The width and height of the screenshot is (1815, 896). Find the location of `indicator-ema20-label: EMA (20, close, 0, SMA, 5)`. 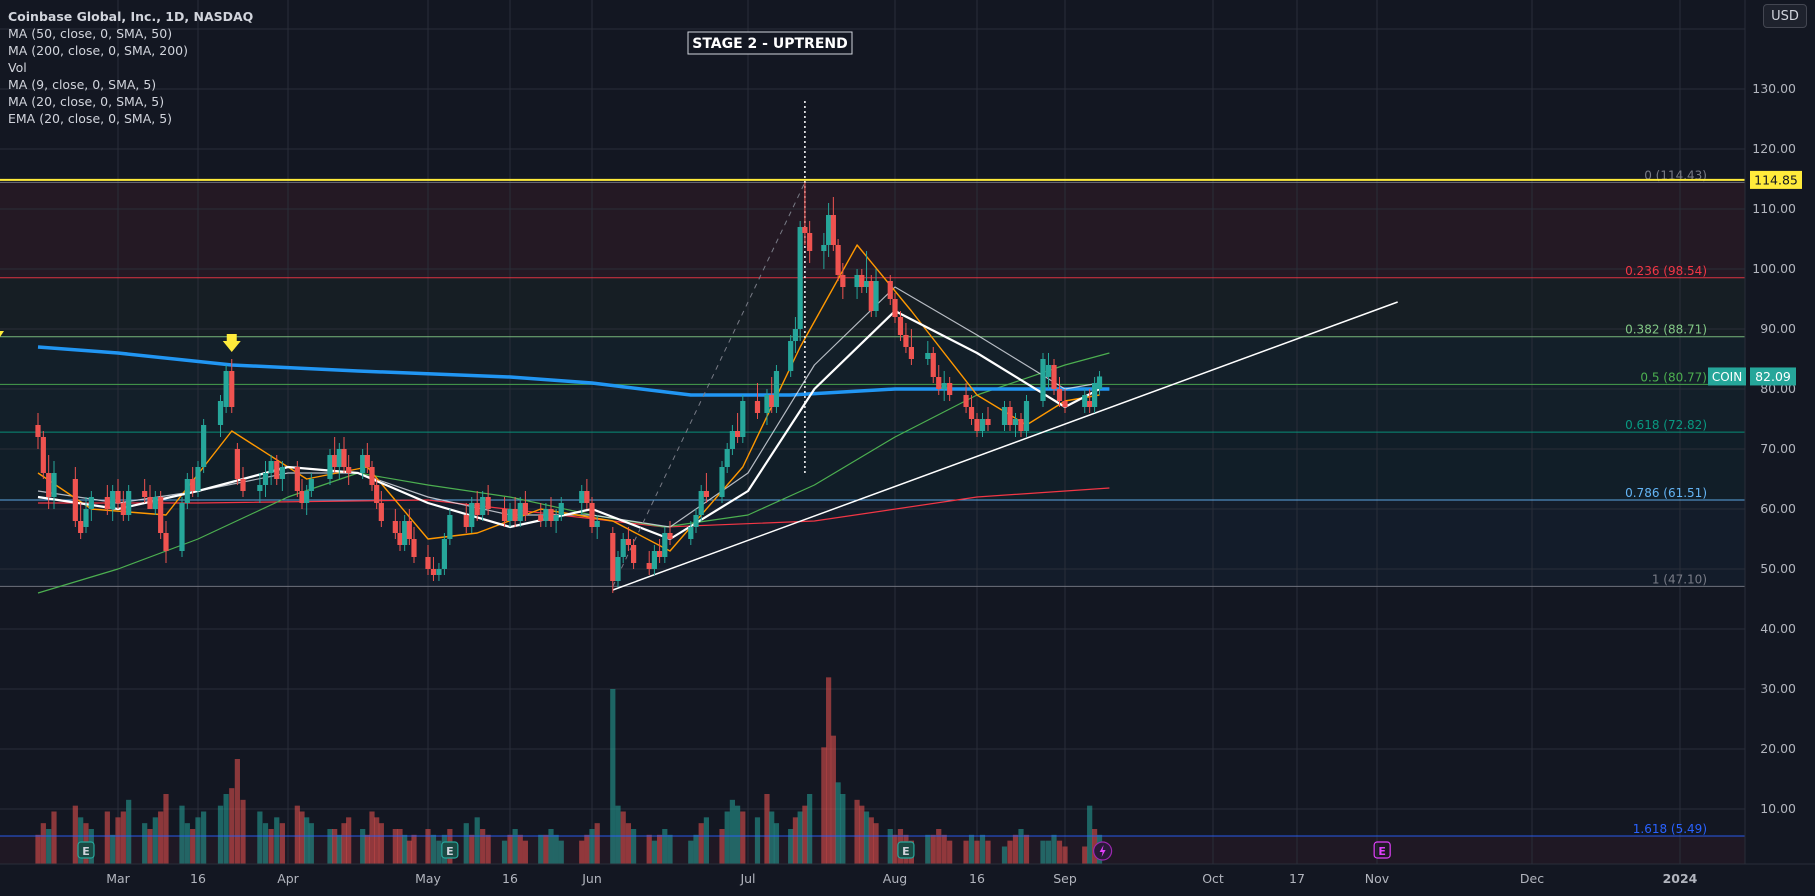

indicator-ema20-label: EMA (20, close, 0, SMA, 5) is located at coordinates (90, 118).